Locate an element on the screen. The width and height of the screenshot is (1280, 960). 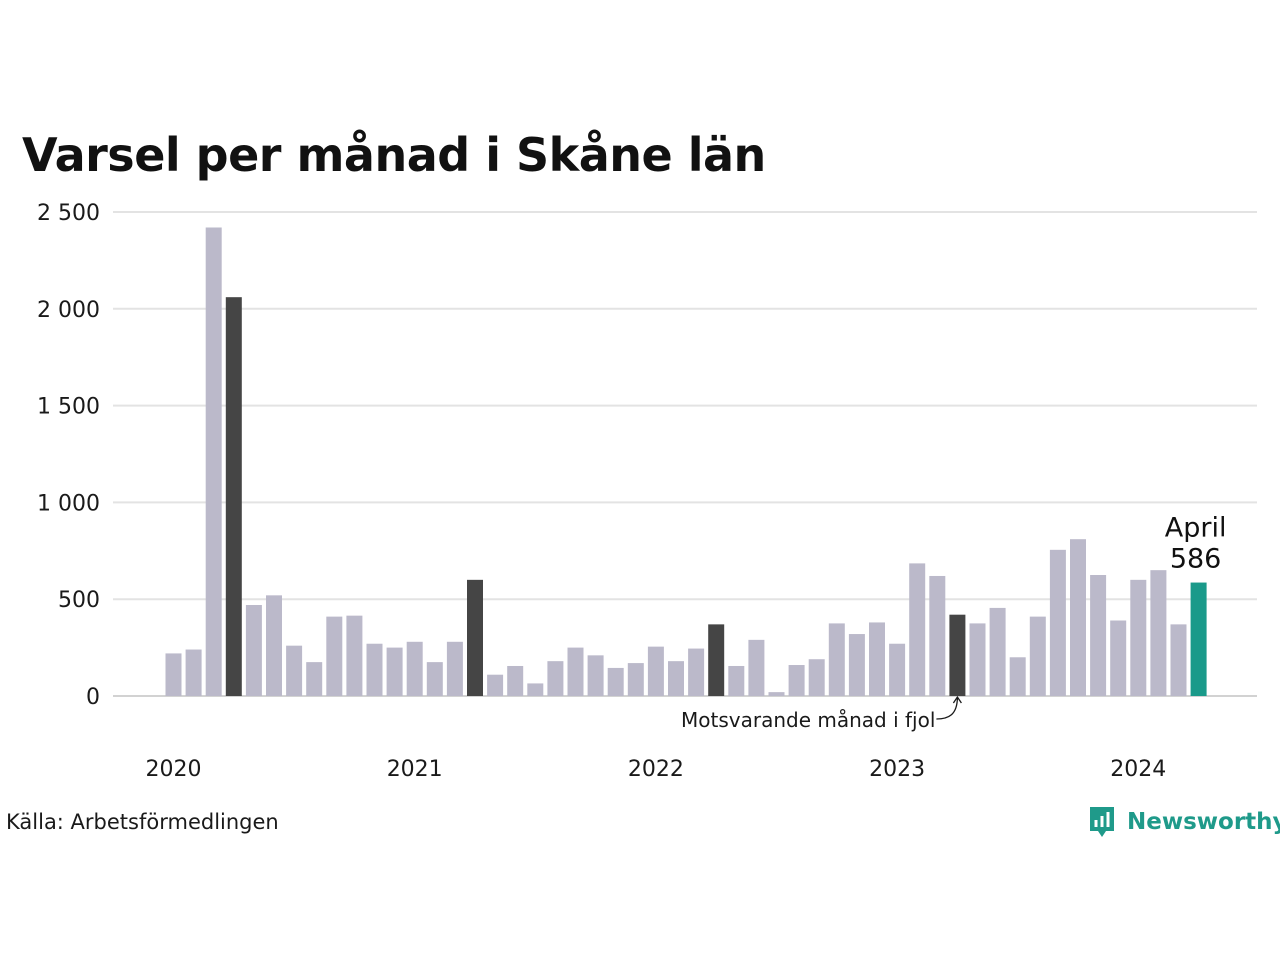
y-tick-label: 0 is located at coordinates (93, 697).